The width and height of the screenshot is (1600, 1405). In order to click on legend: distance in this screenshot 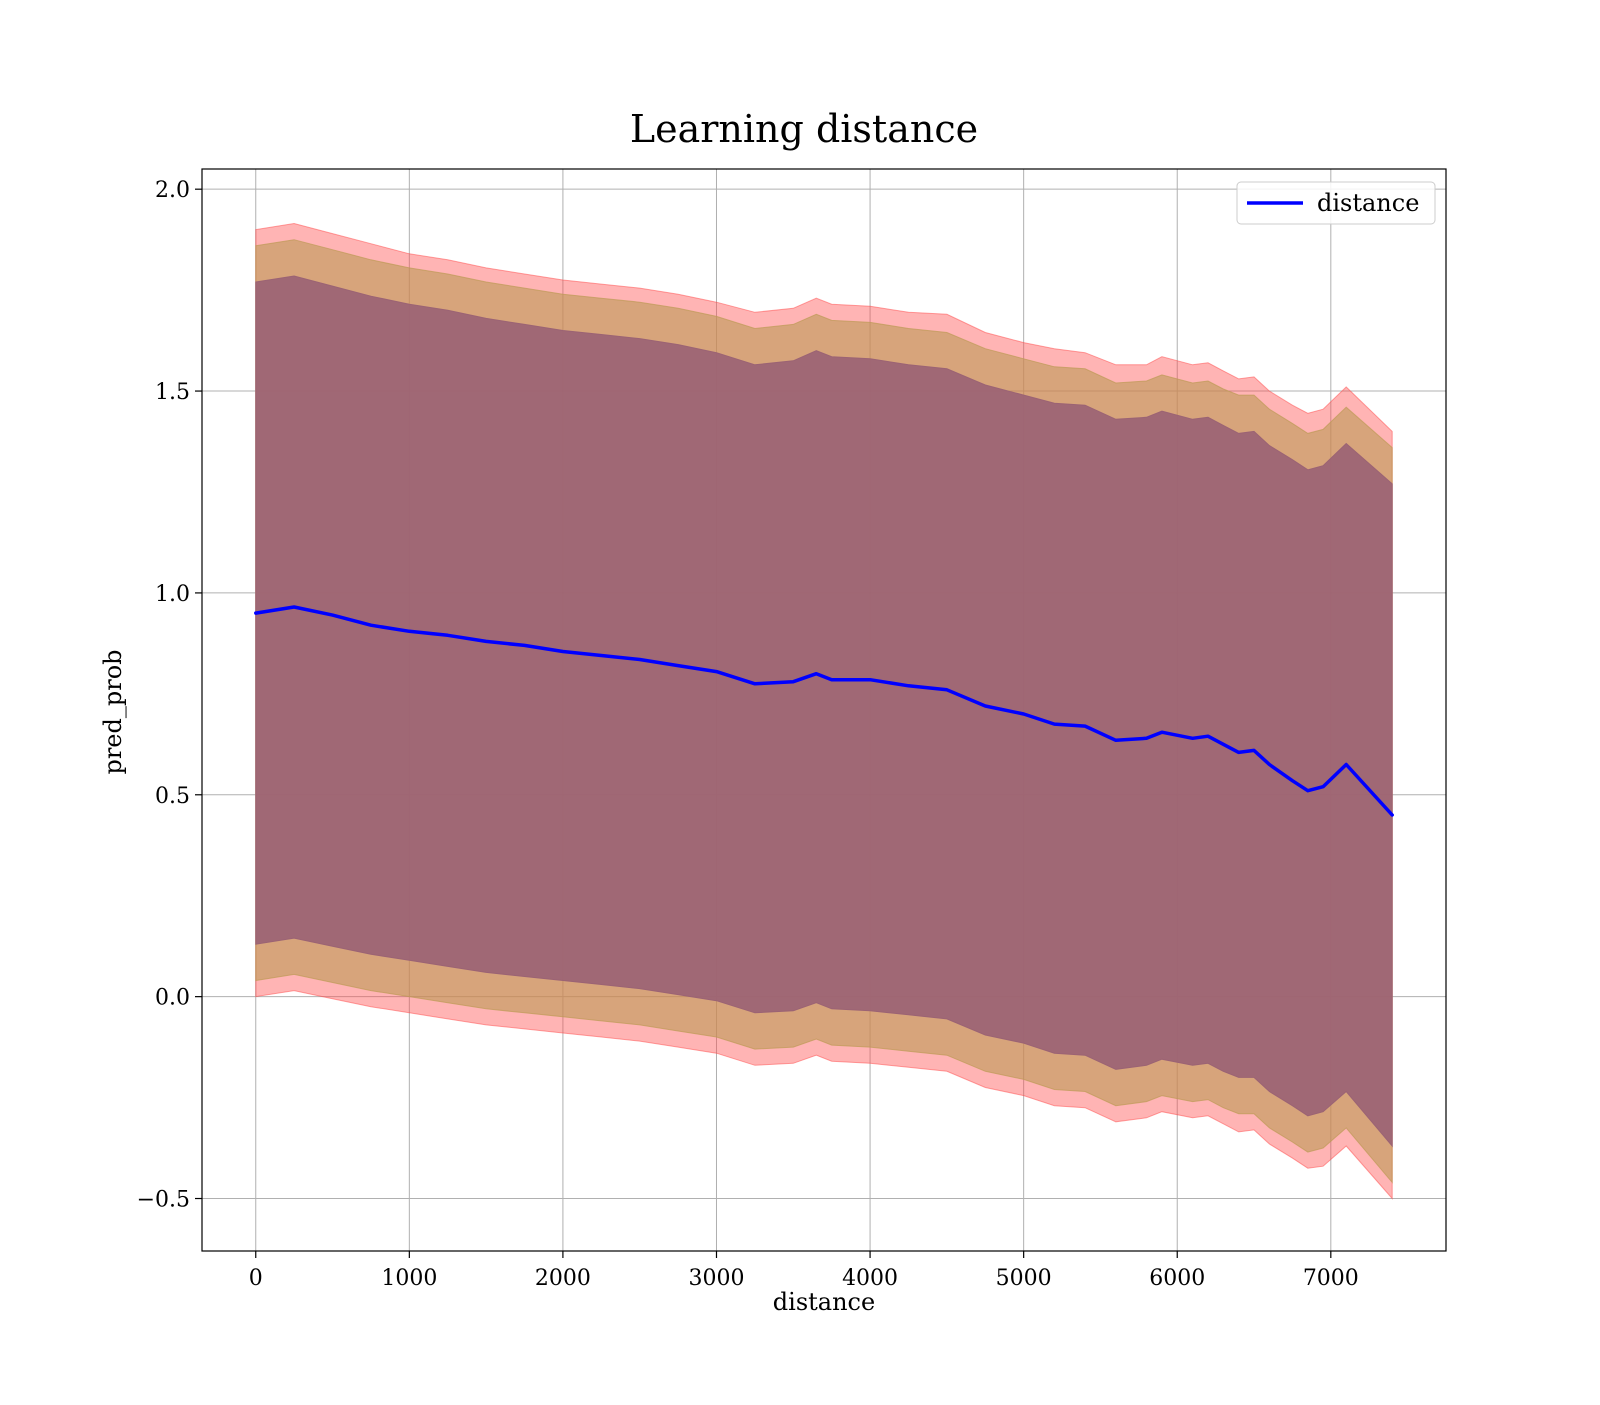, I will do `click(1336, 203)`.